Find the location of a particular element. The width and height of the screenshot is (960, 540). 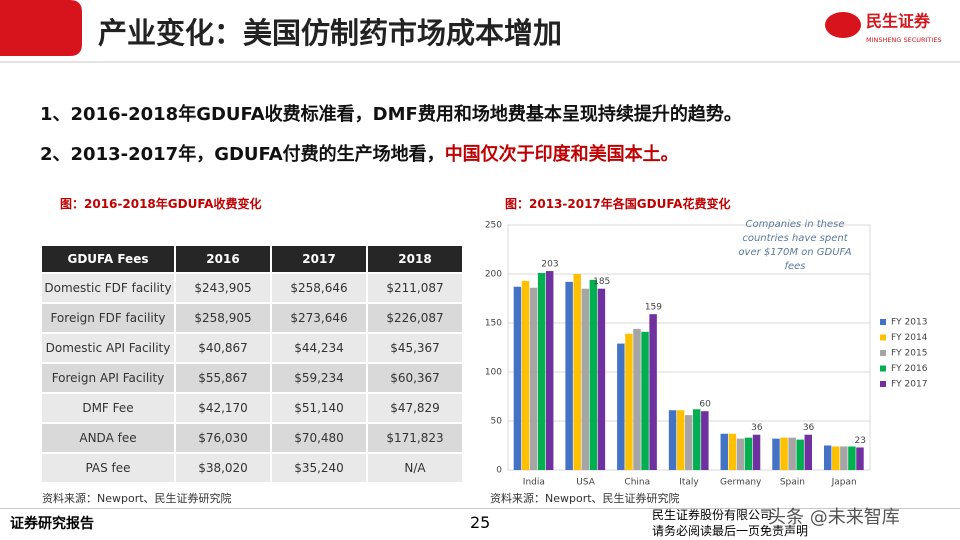

bullet: 2、2013-2017年，GDUFA付费的生产场地看，中国仅次于印度和美国本土。 is located at coordinates (359, 153).